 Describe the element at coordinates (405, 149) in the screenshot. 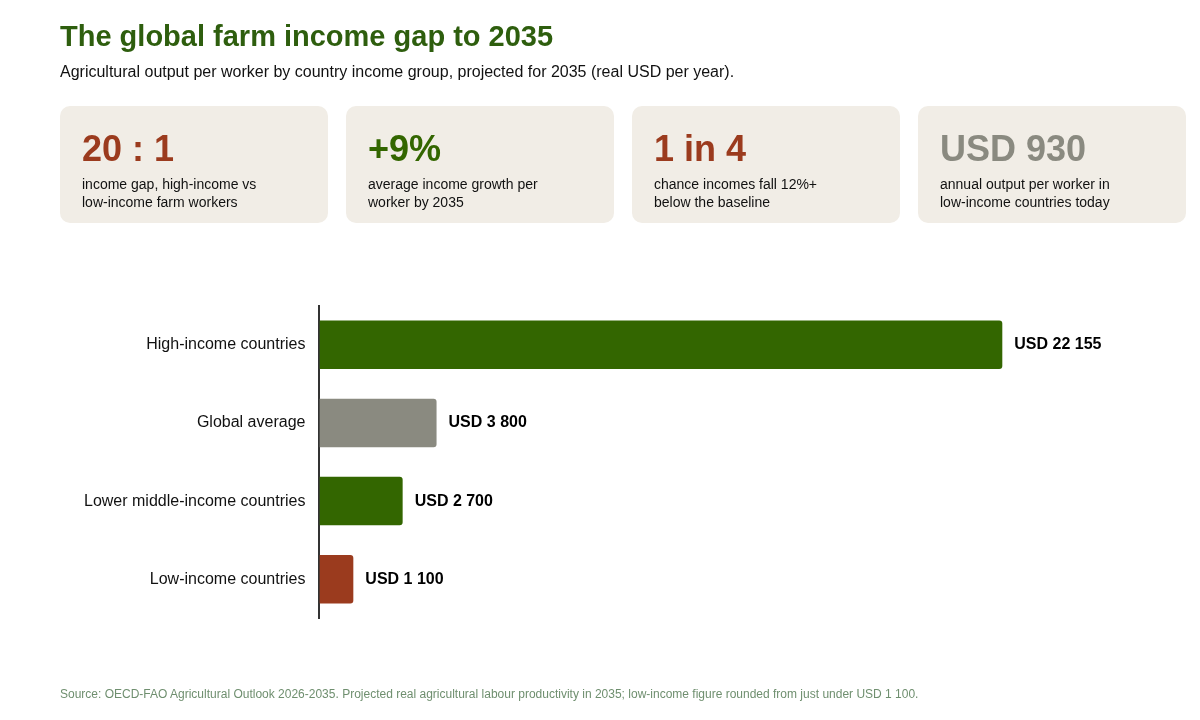

I see `category-label: +9%` at that location.